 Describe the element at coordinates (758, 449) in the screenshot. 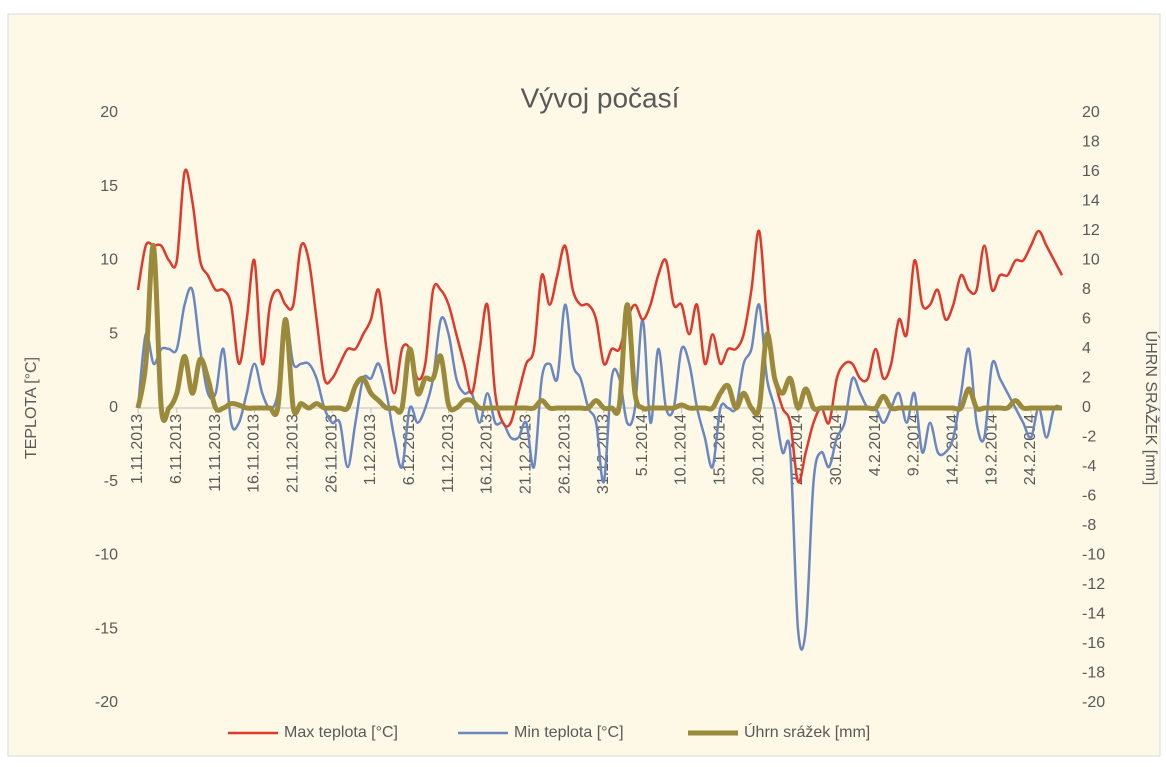

I see `x-tick-label: 20.1.2014` at that location.